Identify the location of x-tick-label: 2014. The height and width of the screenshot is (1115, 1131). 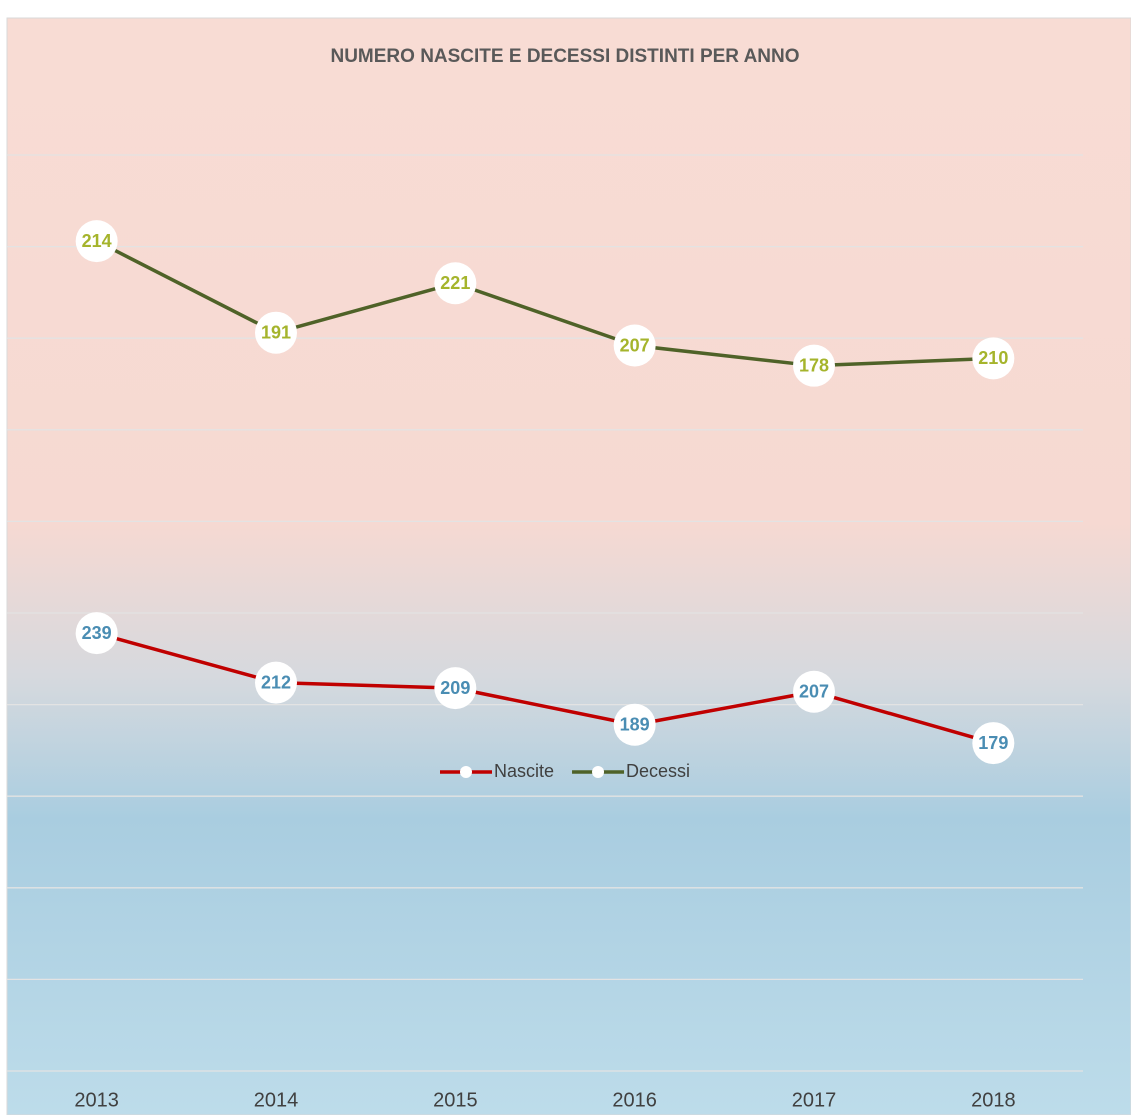
(276, 1100).